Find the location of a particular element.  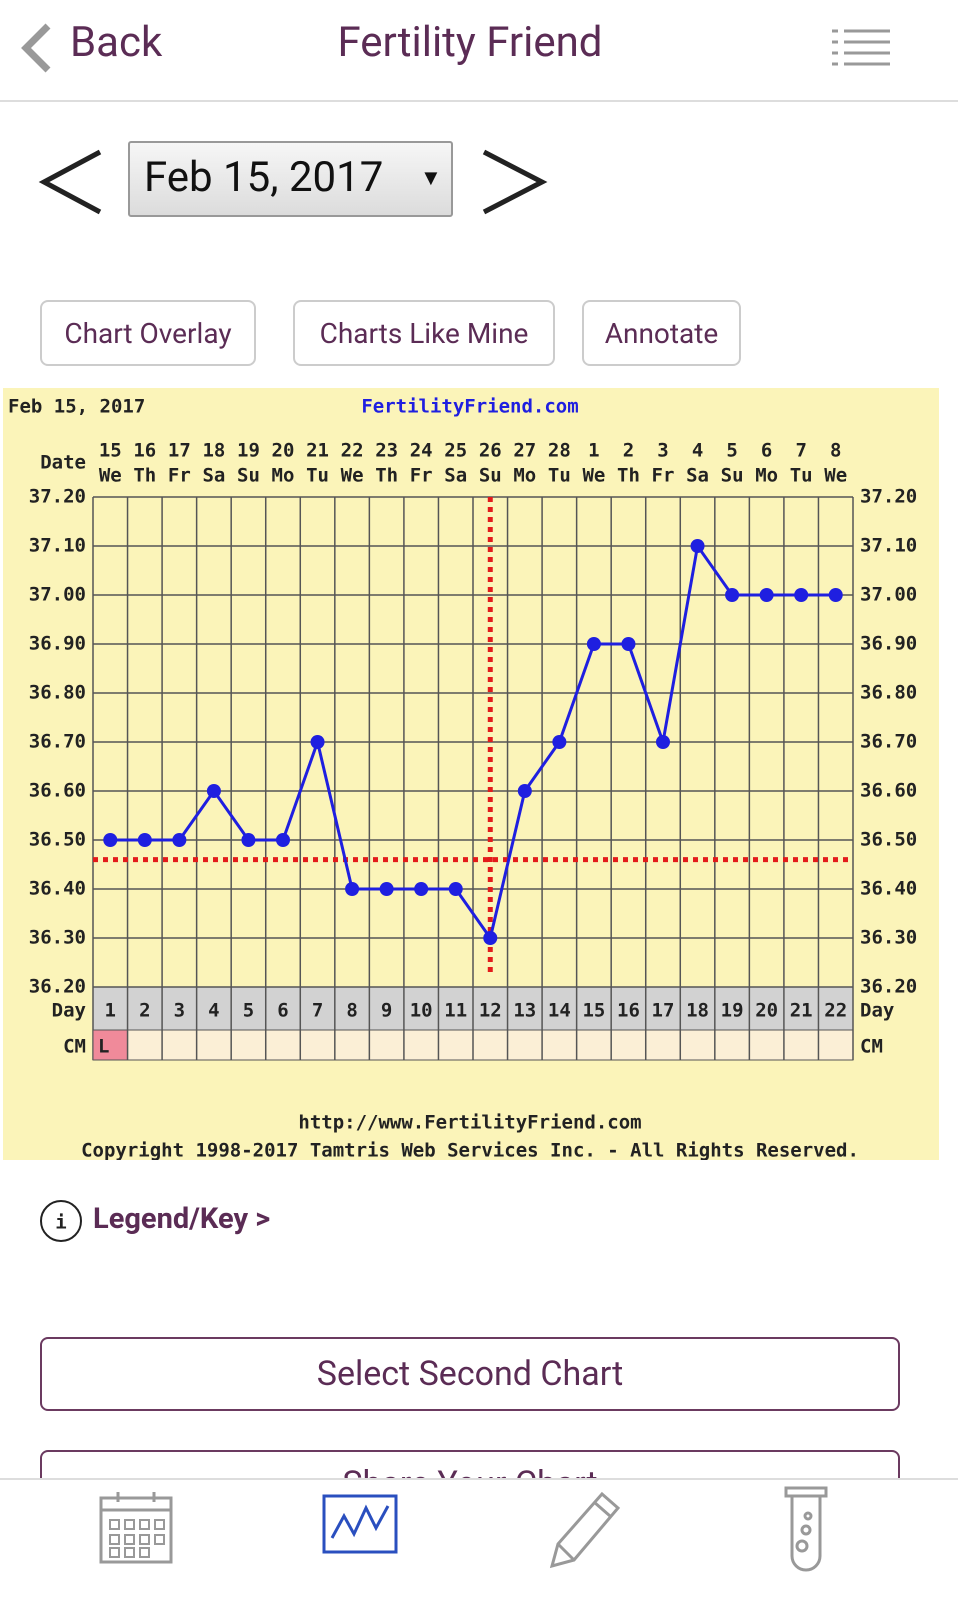

y-tick-label-right: 37.20 is located at coordinates (888, 497).